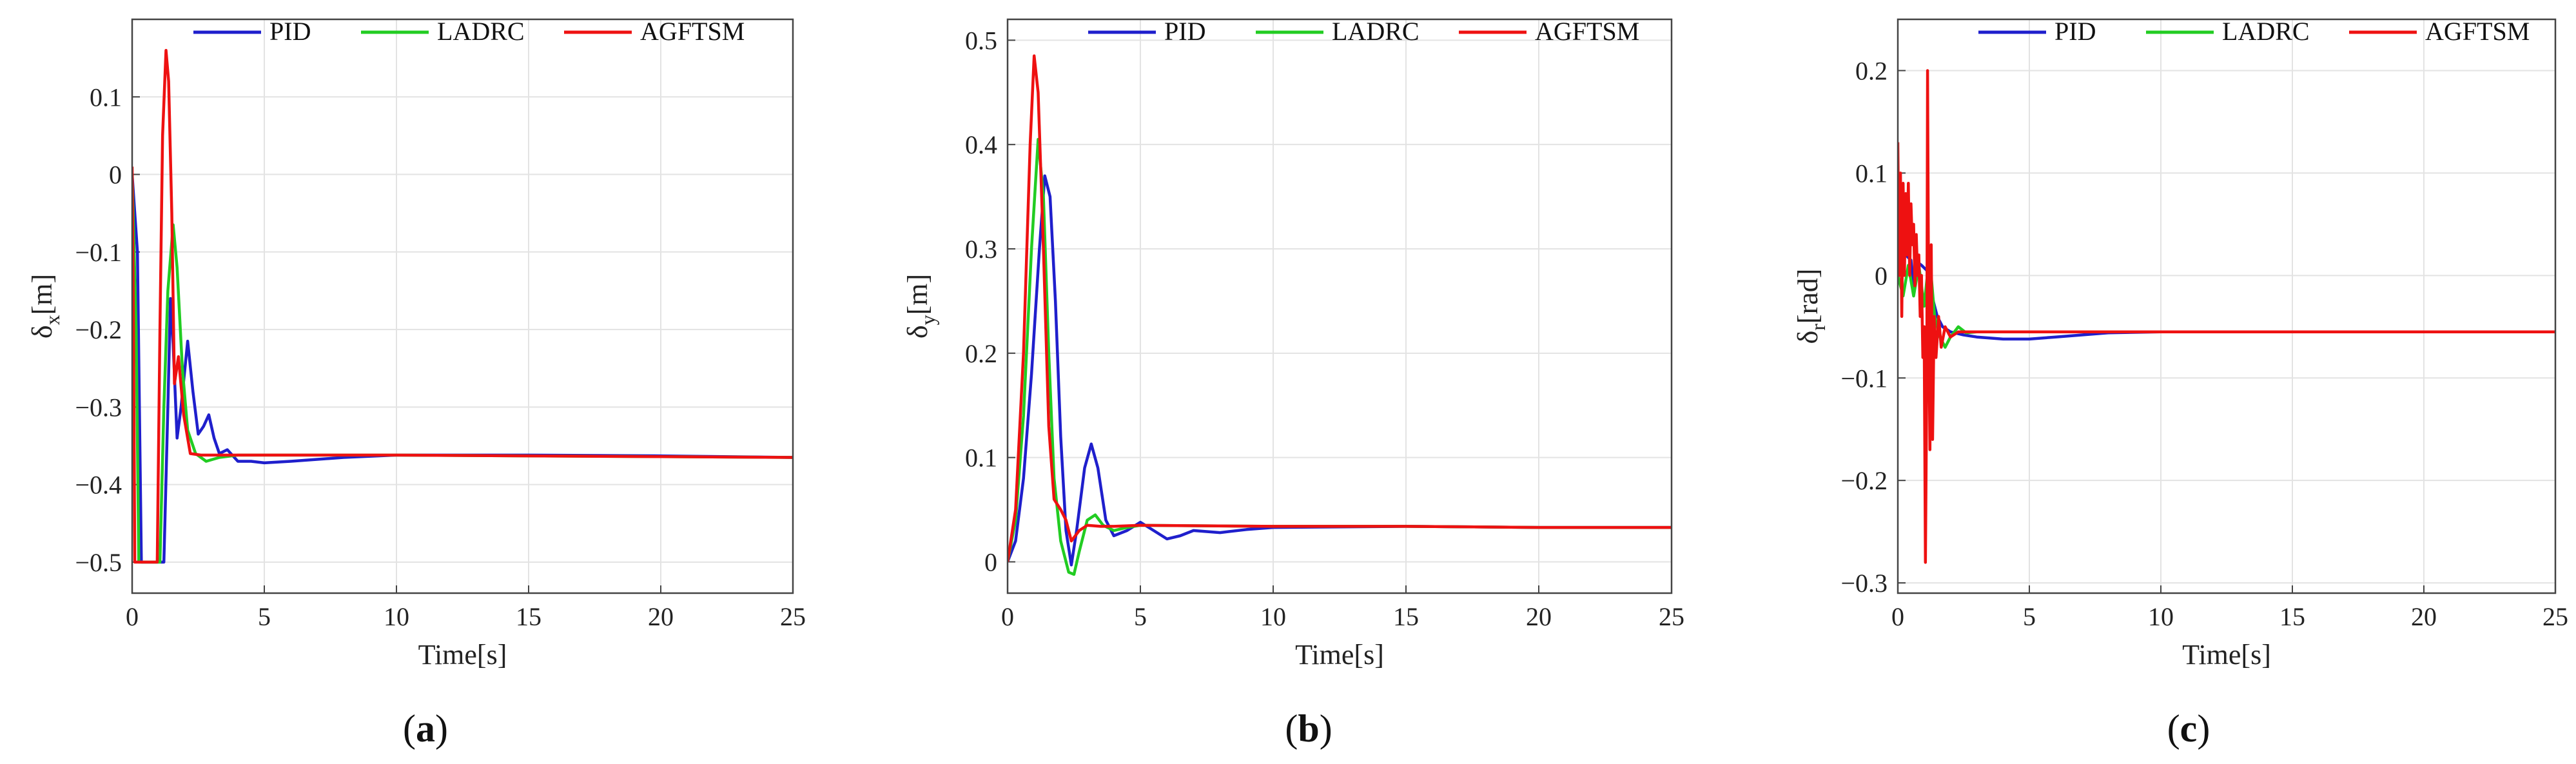  I want to click on panel-caption: (b), so click(1308, 728).